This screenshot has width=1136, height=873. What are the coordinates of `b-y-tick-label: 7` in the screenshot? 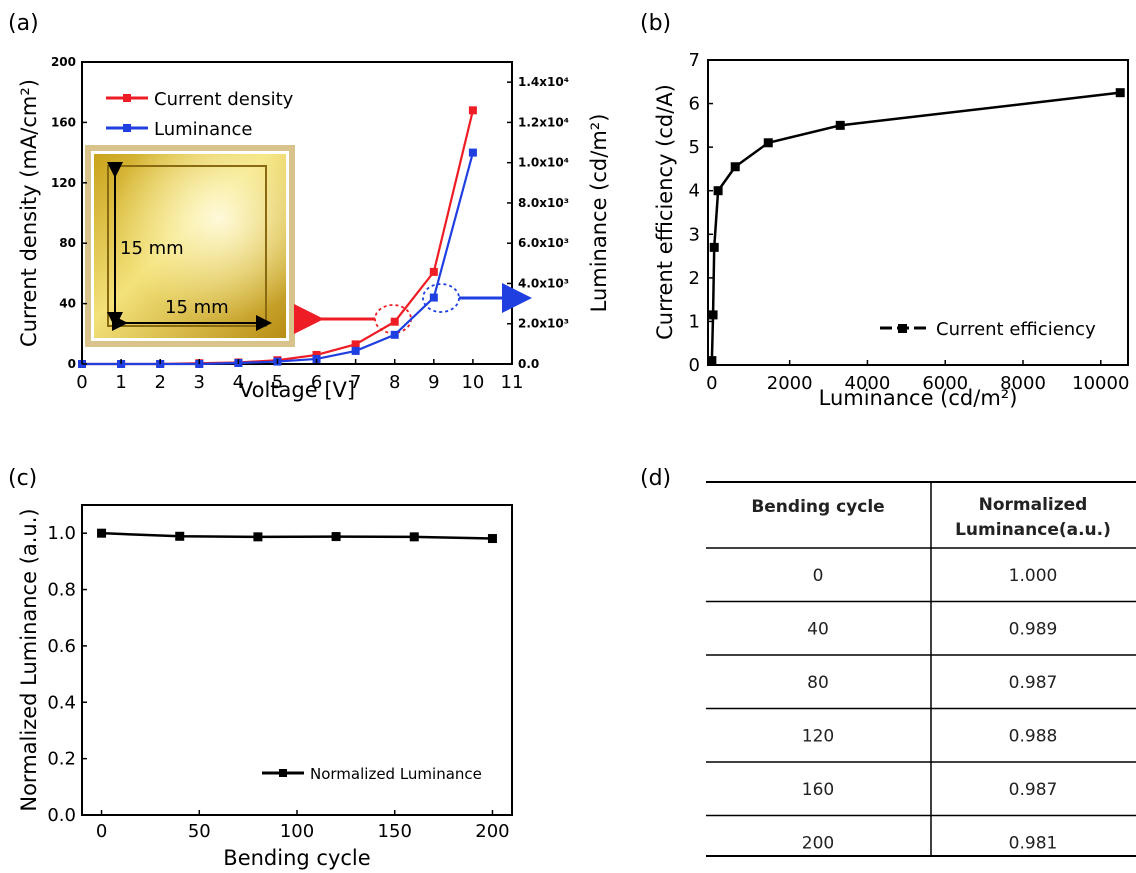 It's located at (694, 60).